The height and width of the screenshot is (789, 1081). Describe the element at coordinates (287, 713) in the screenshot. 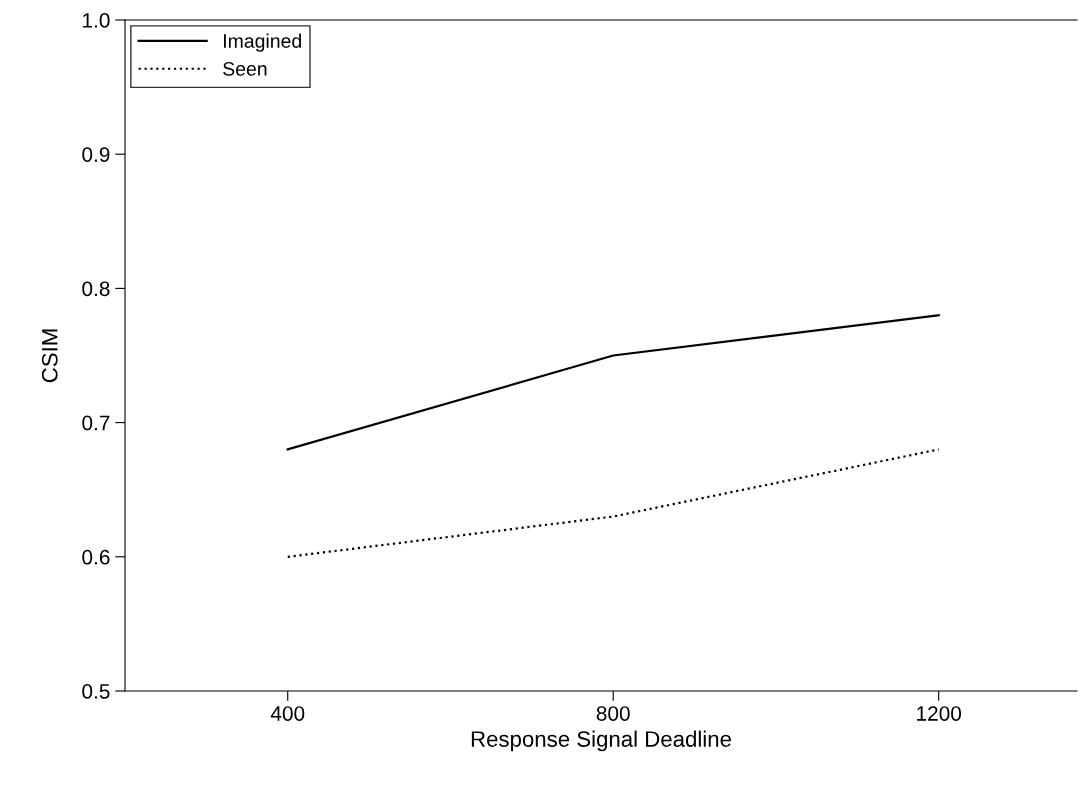

I see `x-tick-label: 400` at that location.